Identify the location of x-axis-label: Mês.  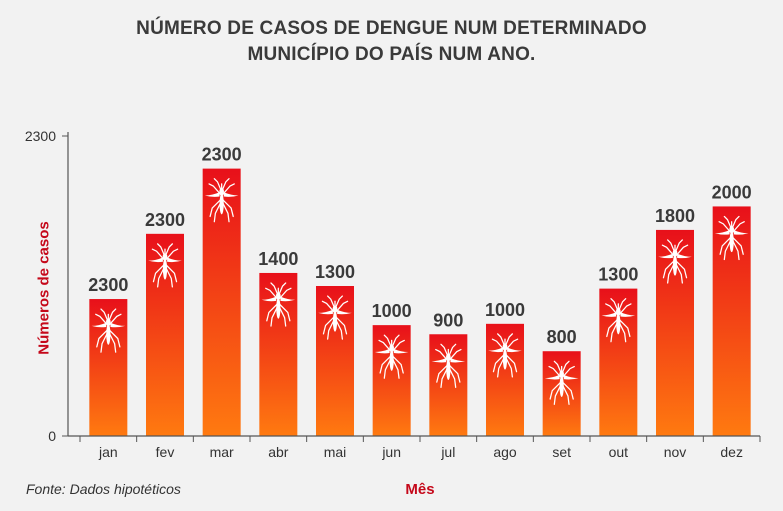
(420, 489).